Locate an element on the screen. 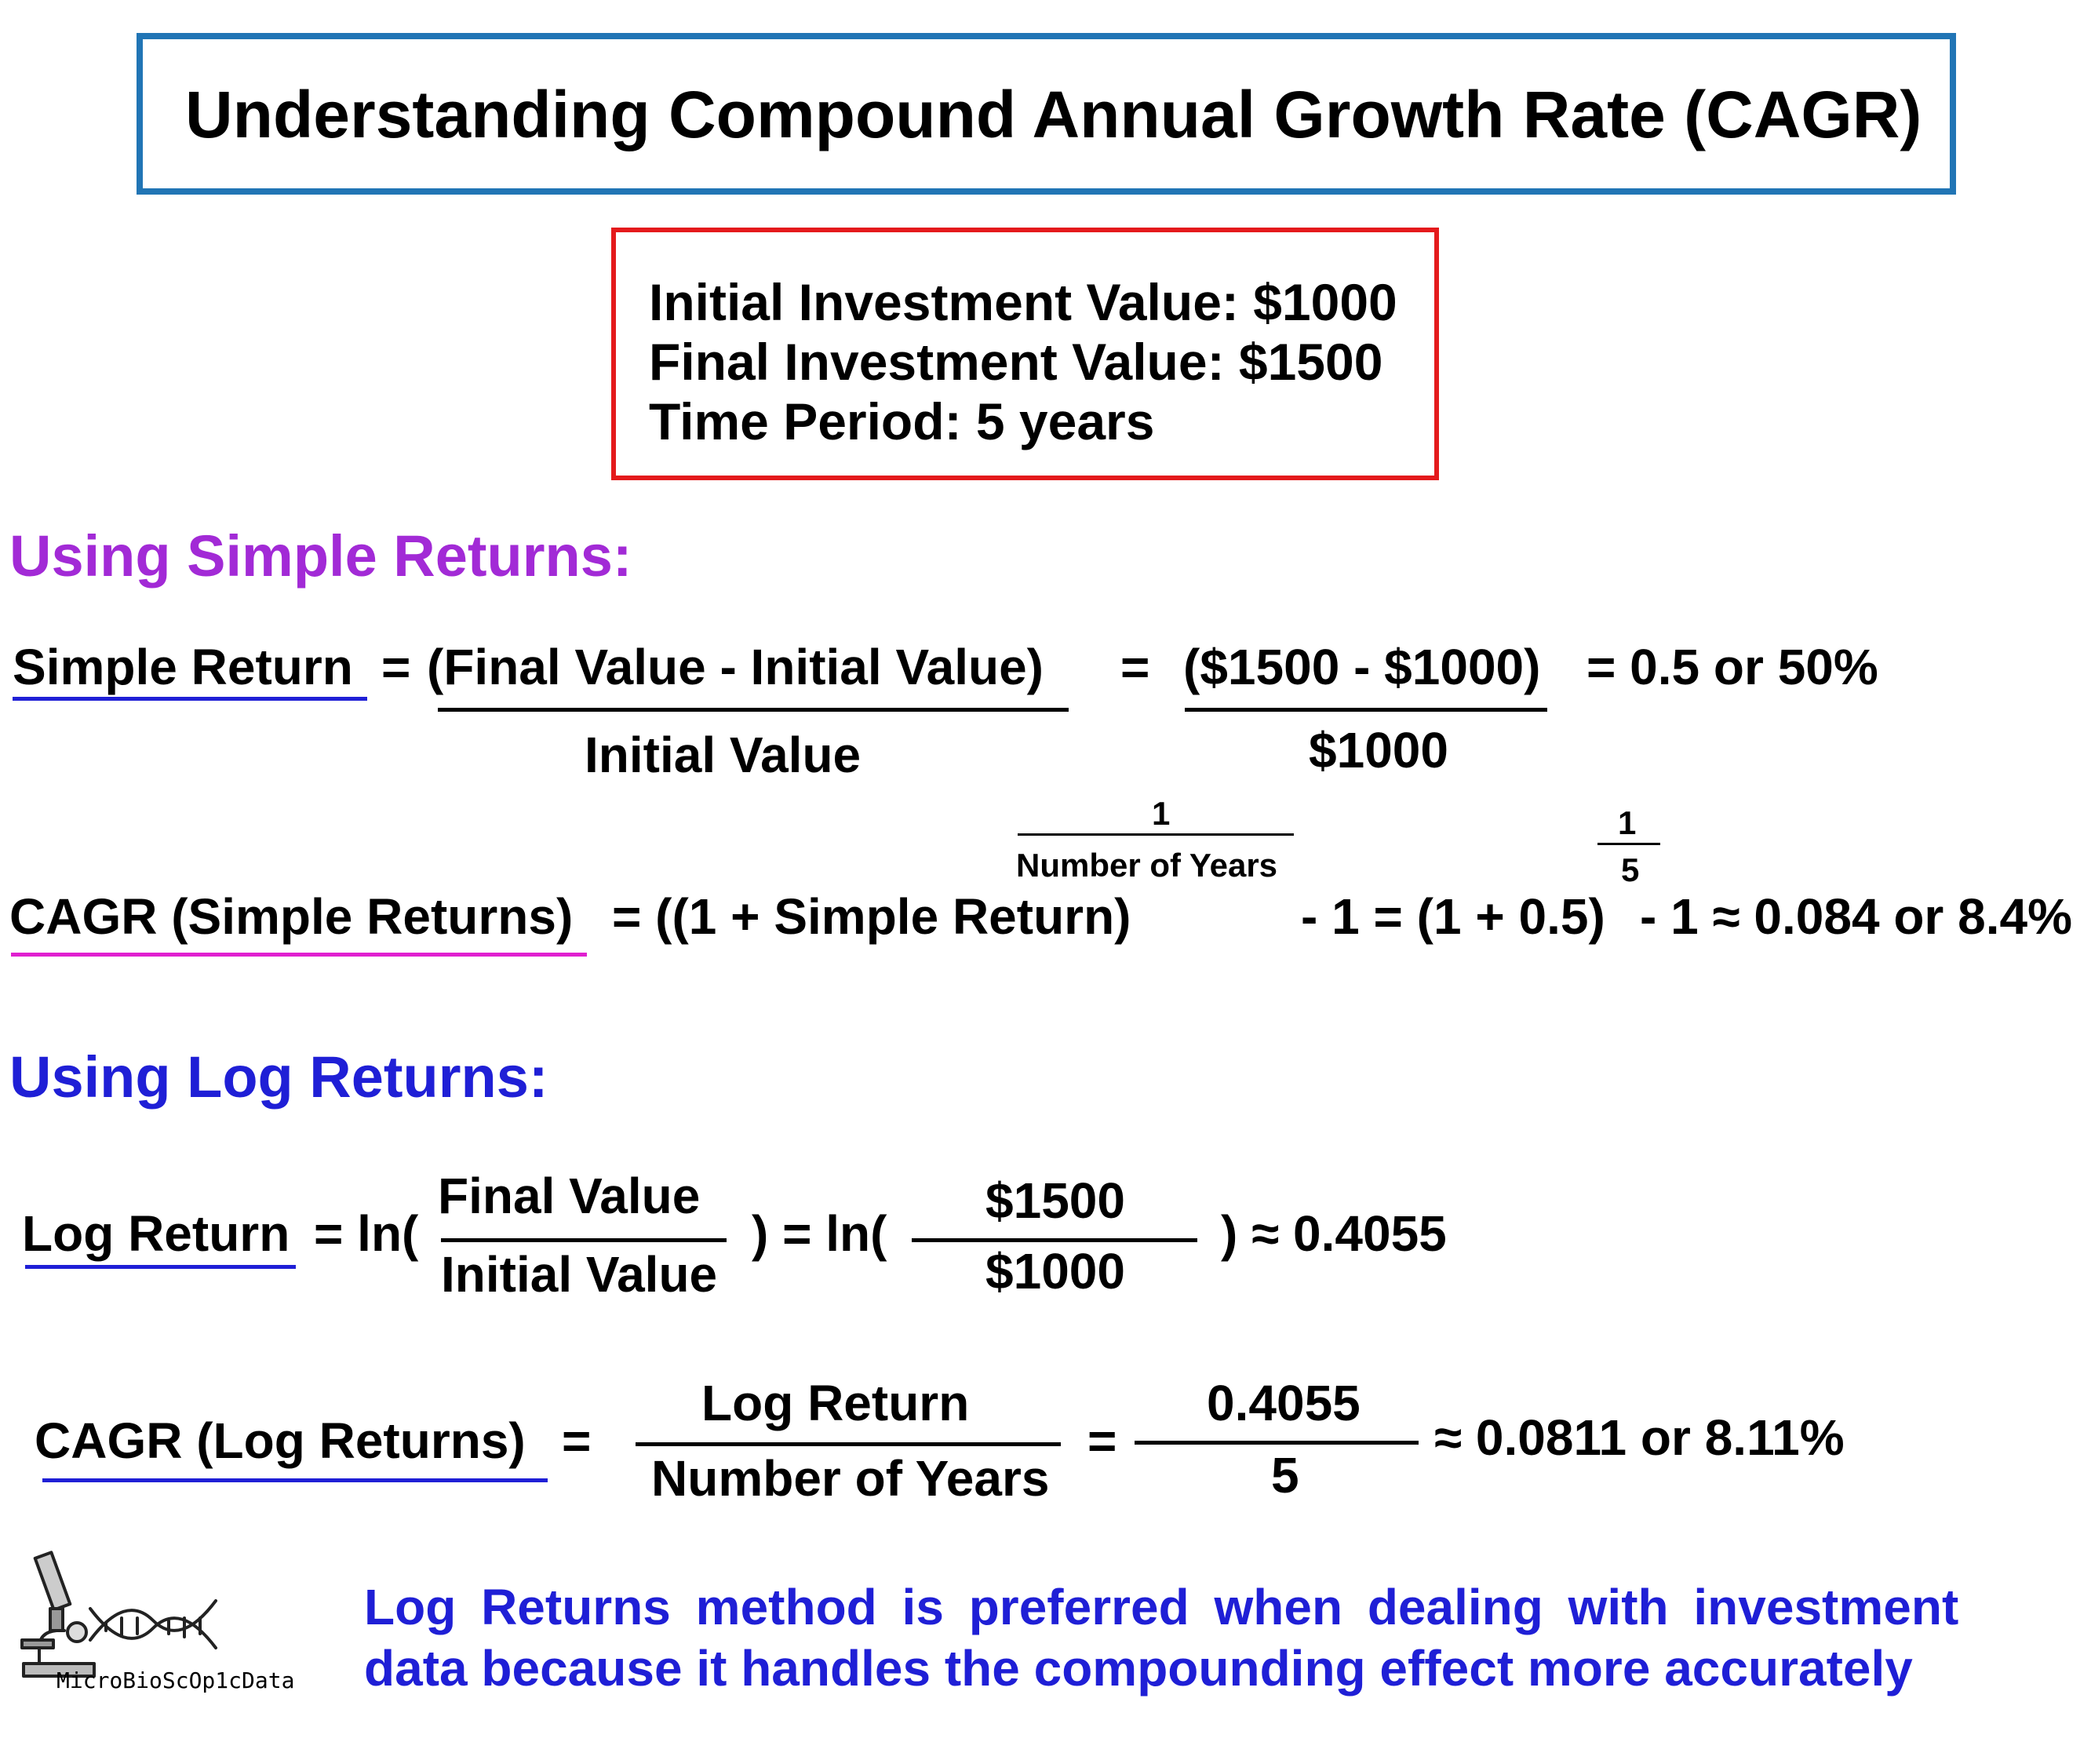 The height and width of the screenshot is (1764, 2091). cagr-simple-underline is located at coordinates (299, 955).